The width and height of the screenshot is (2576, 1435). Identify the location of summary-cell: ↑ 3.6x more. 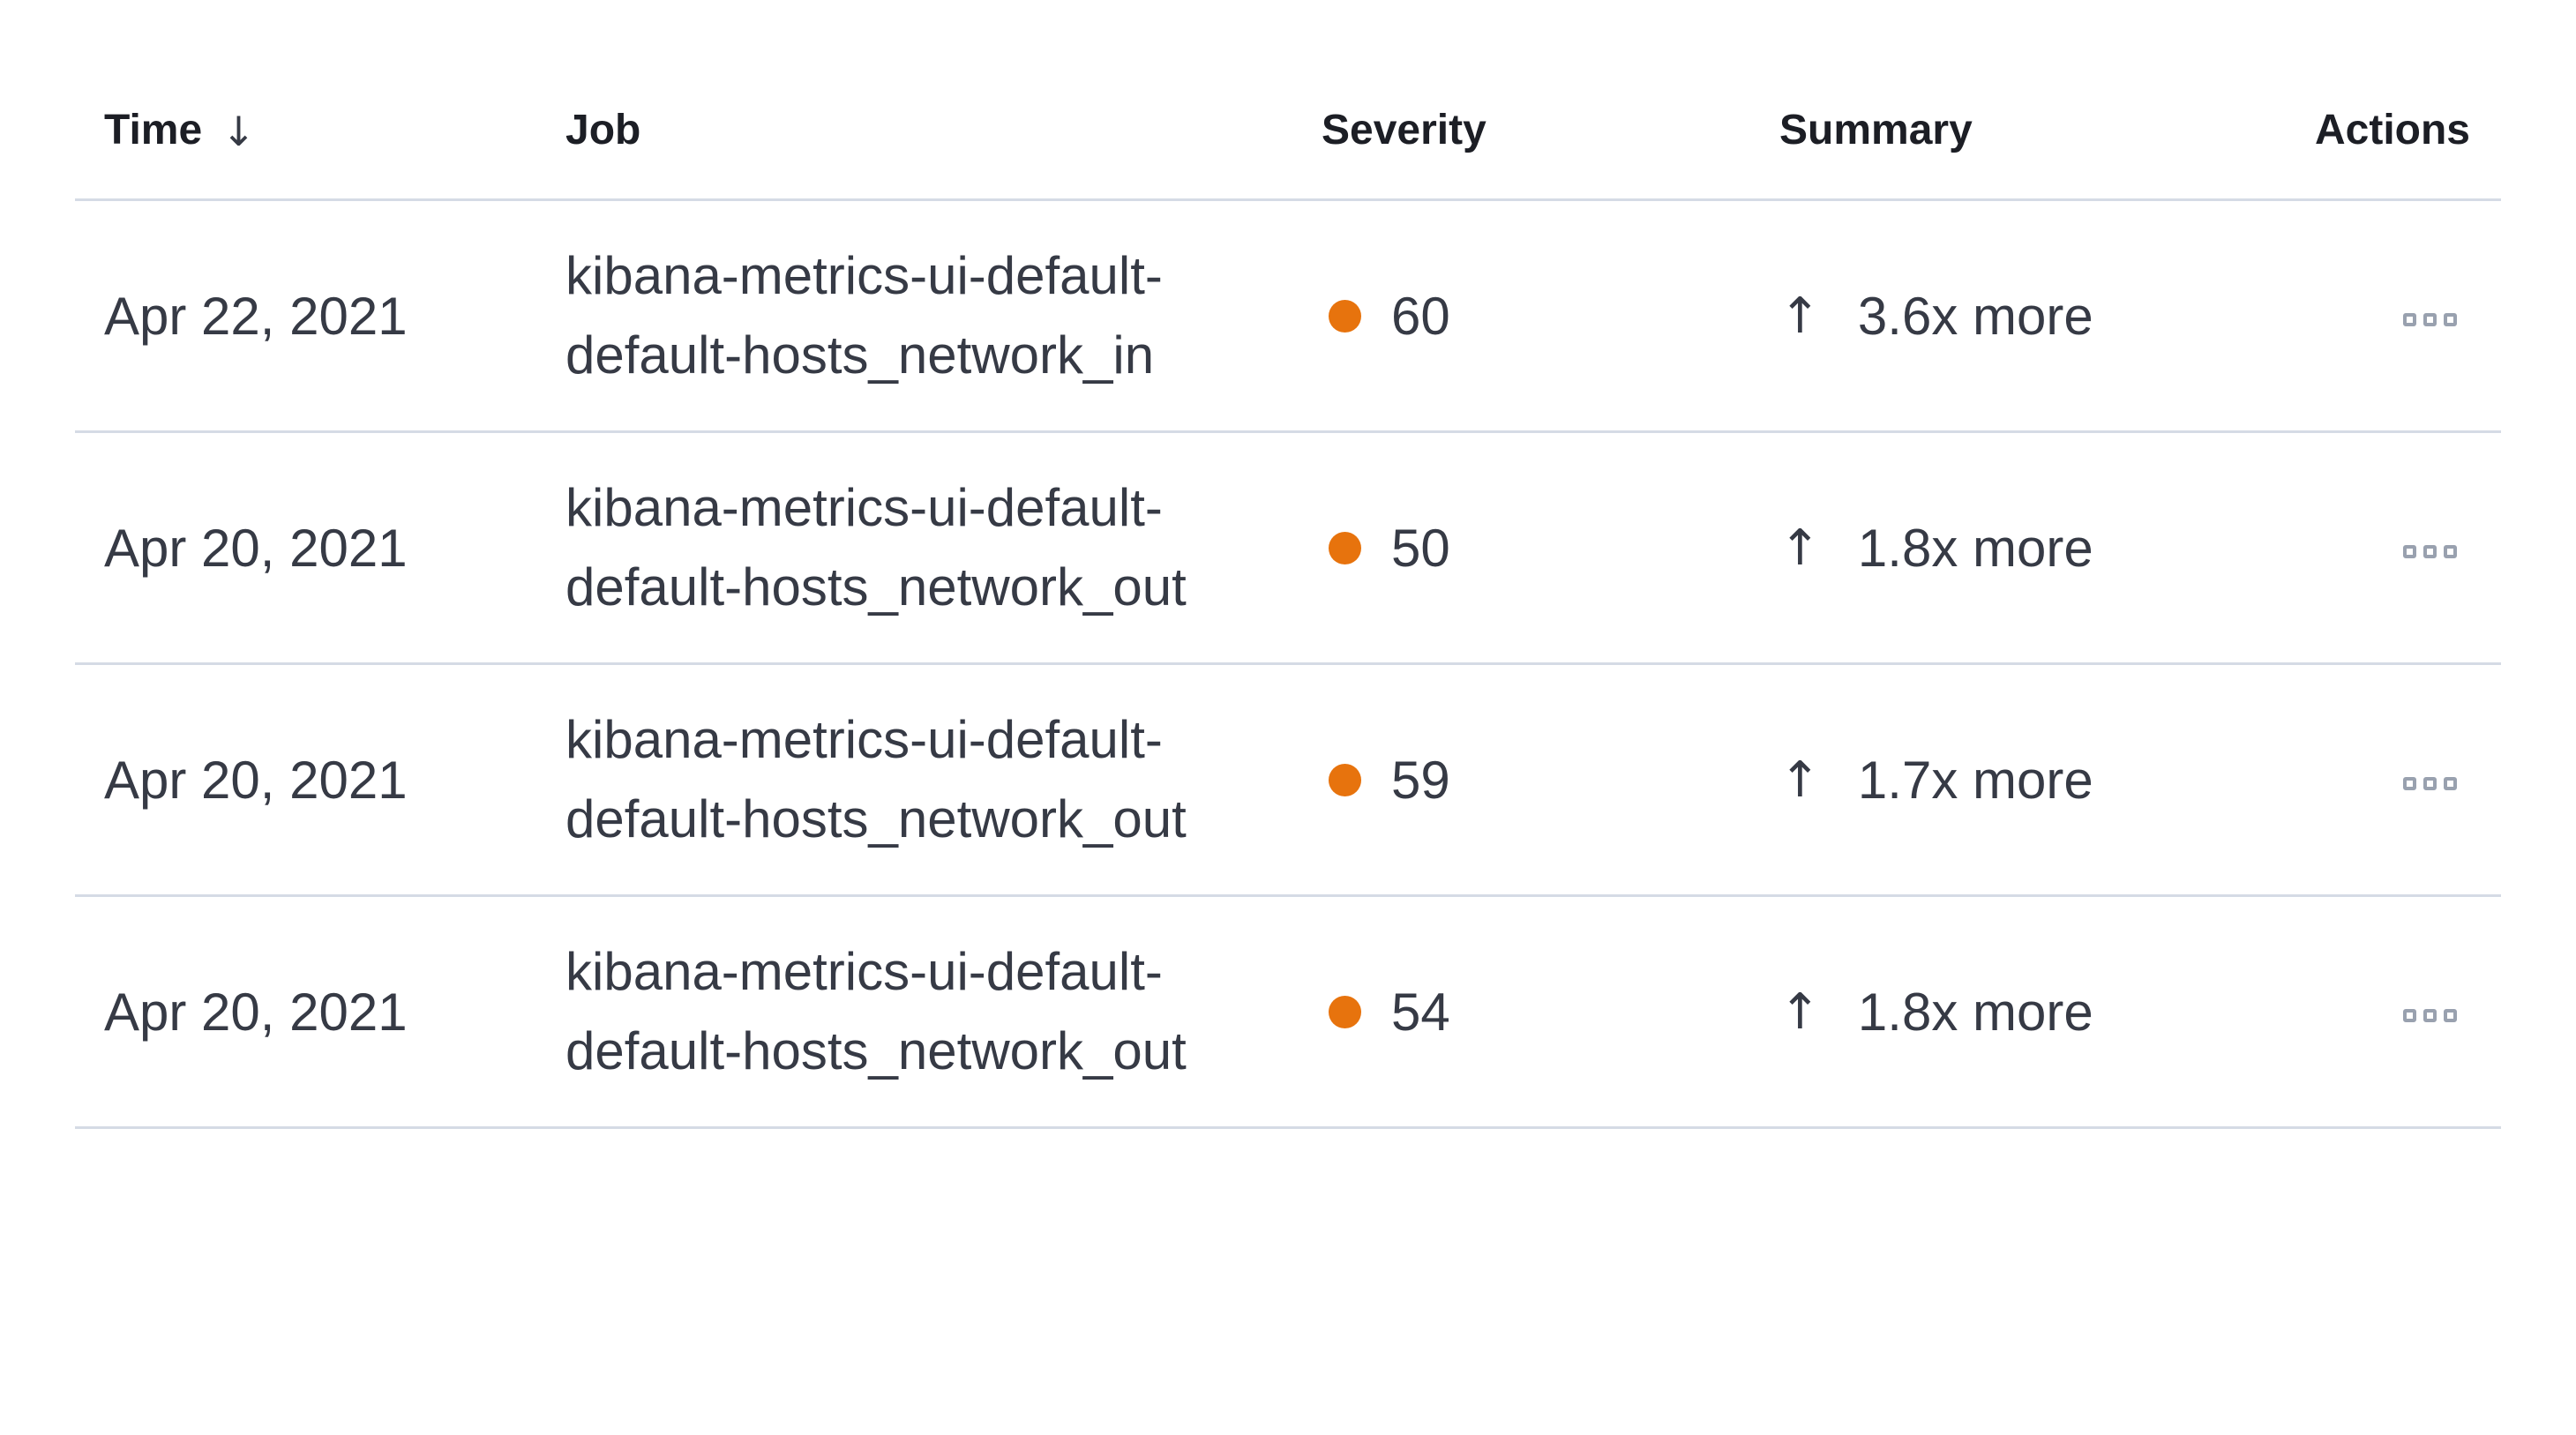
(2007, 316).